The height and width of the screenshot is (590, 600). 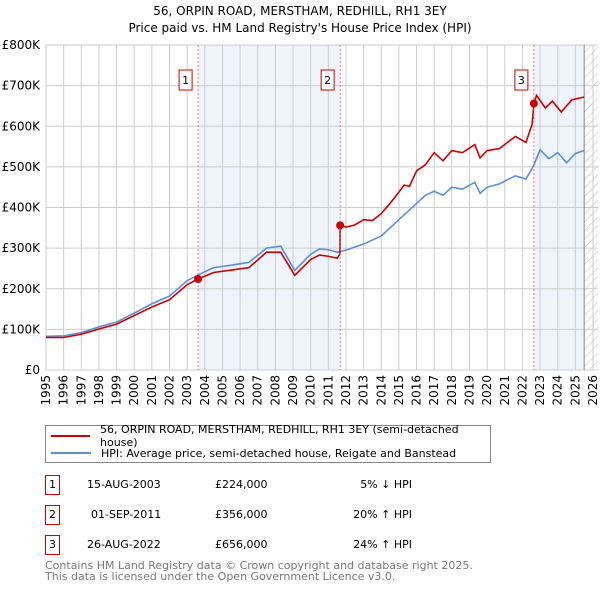 I want to click on x-tick-label: 2011, so click(x=328, y=390).